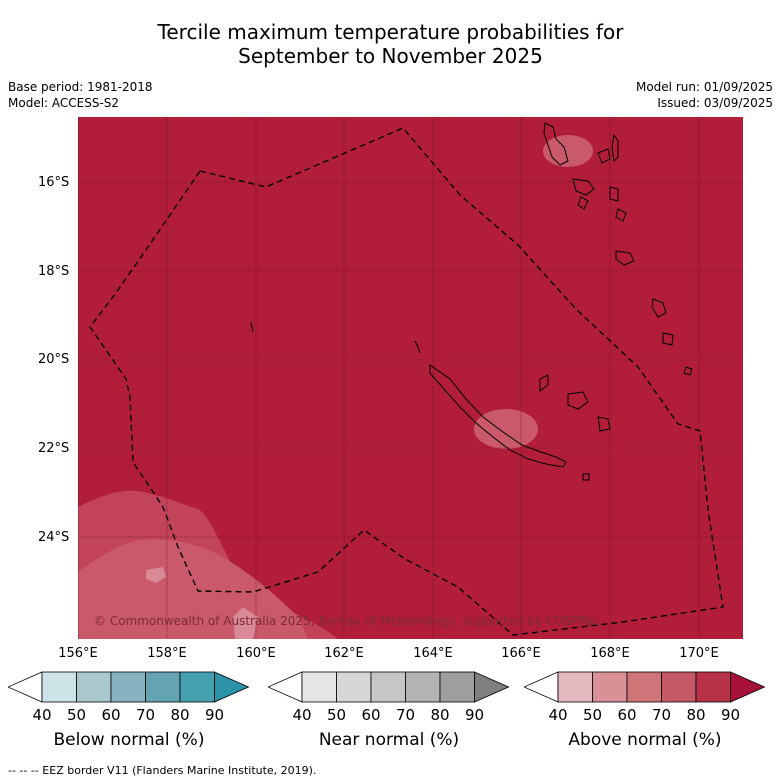 This screenshot has width=781, height=781. I want to click on lon-label-158e: 158°E, so click(167, 653).